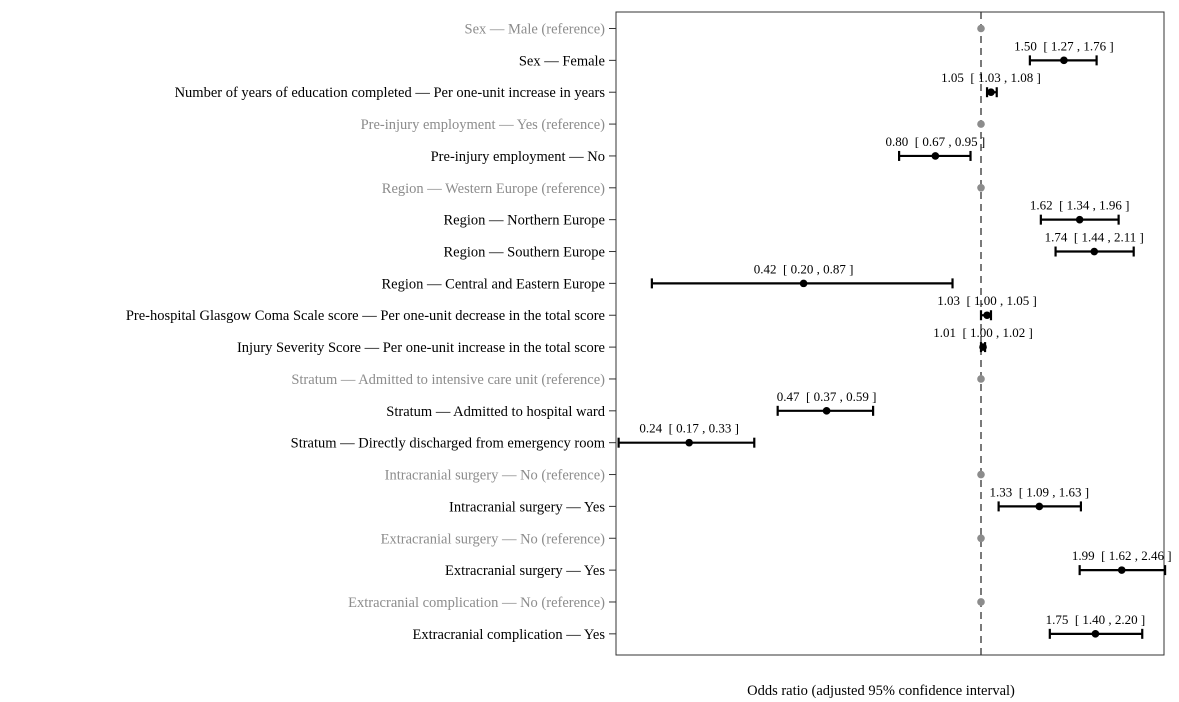 This screenshot has width=1179, height=702. I want to click on row-label: Sex — Male (reference), so click(535, 30).